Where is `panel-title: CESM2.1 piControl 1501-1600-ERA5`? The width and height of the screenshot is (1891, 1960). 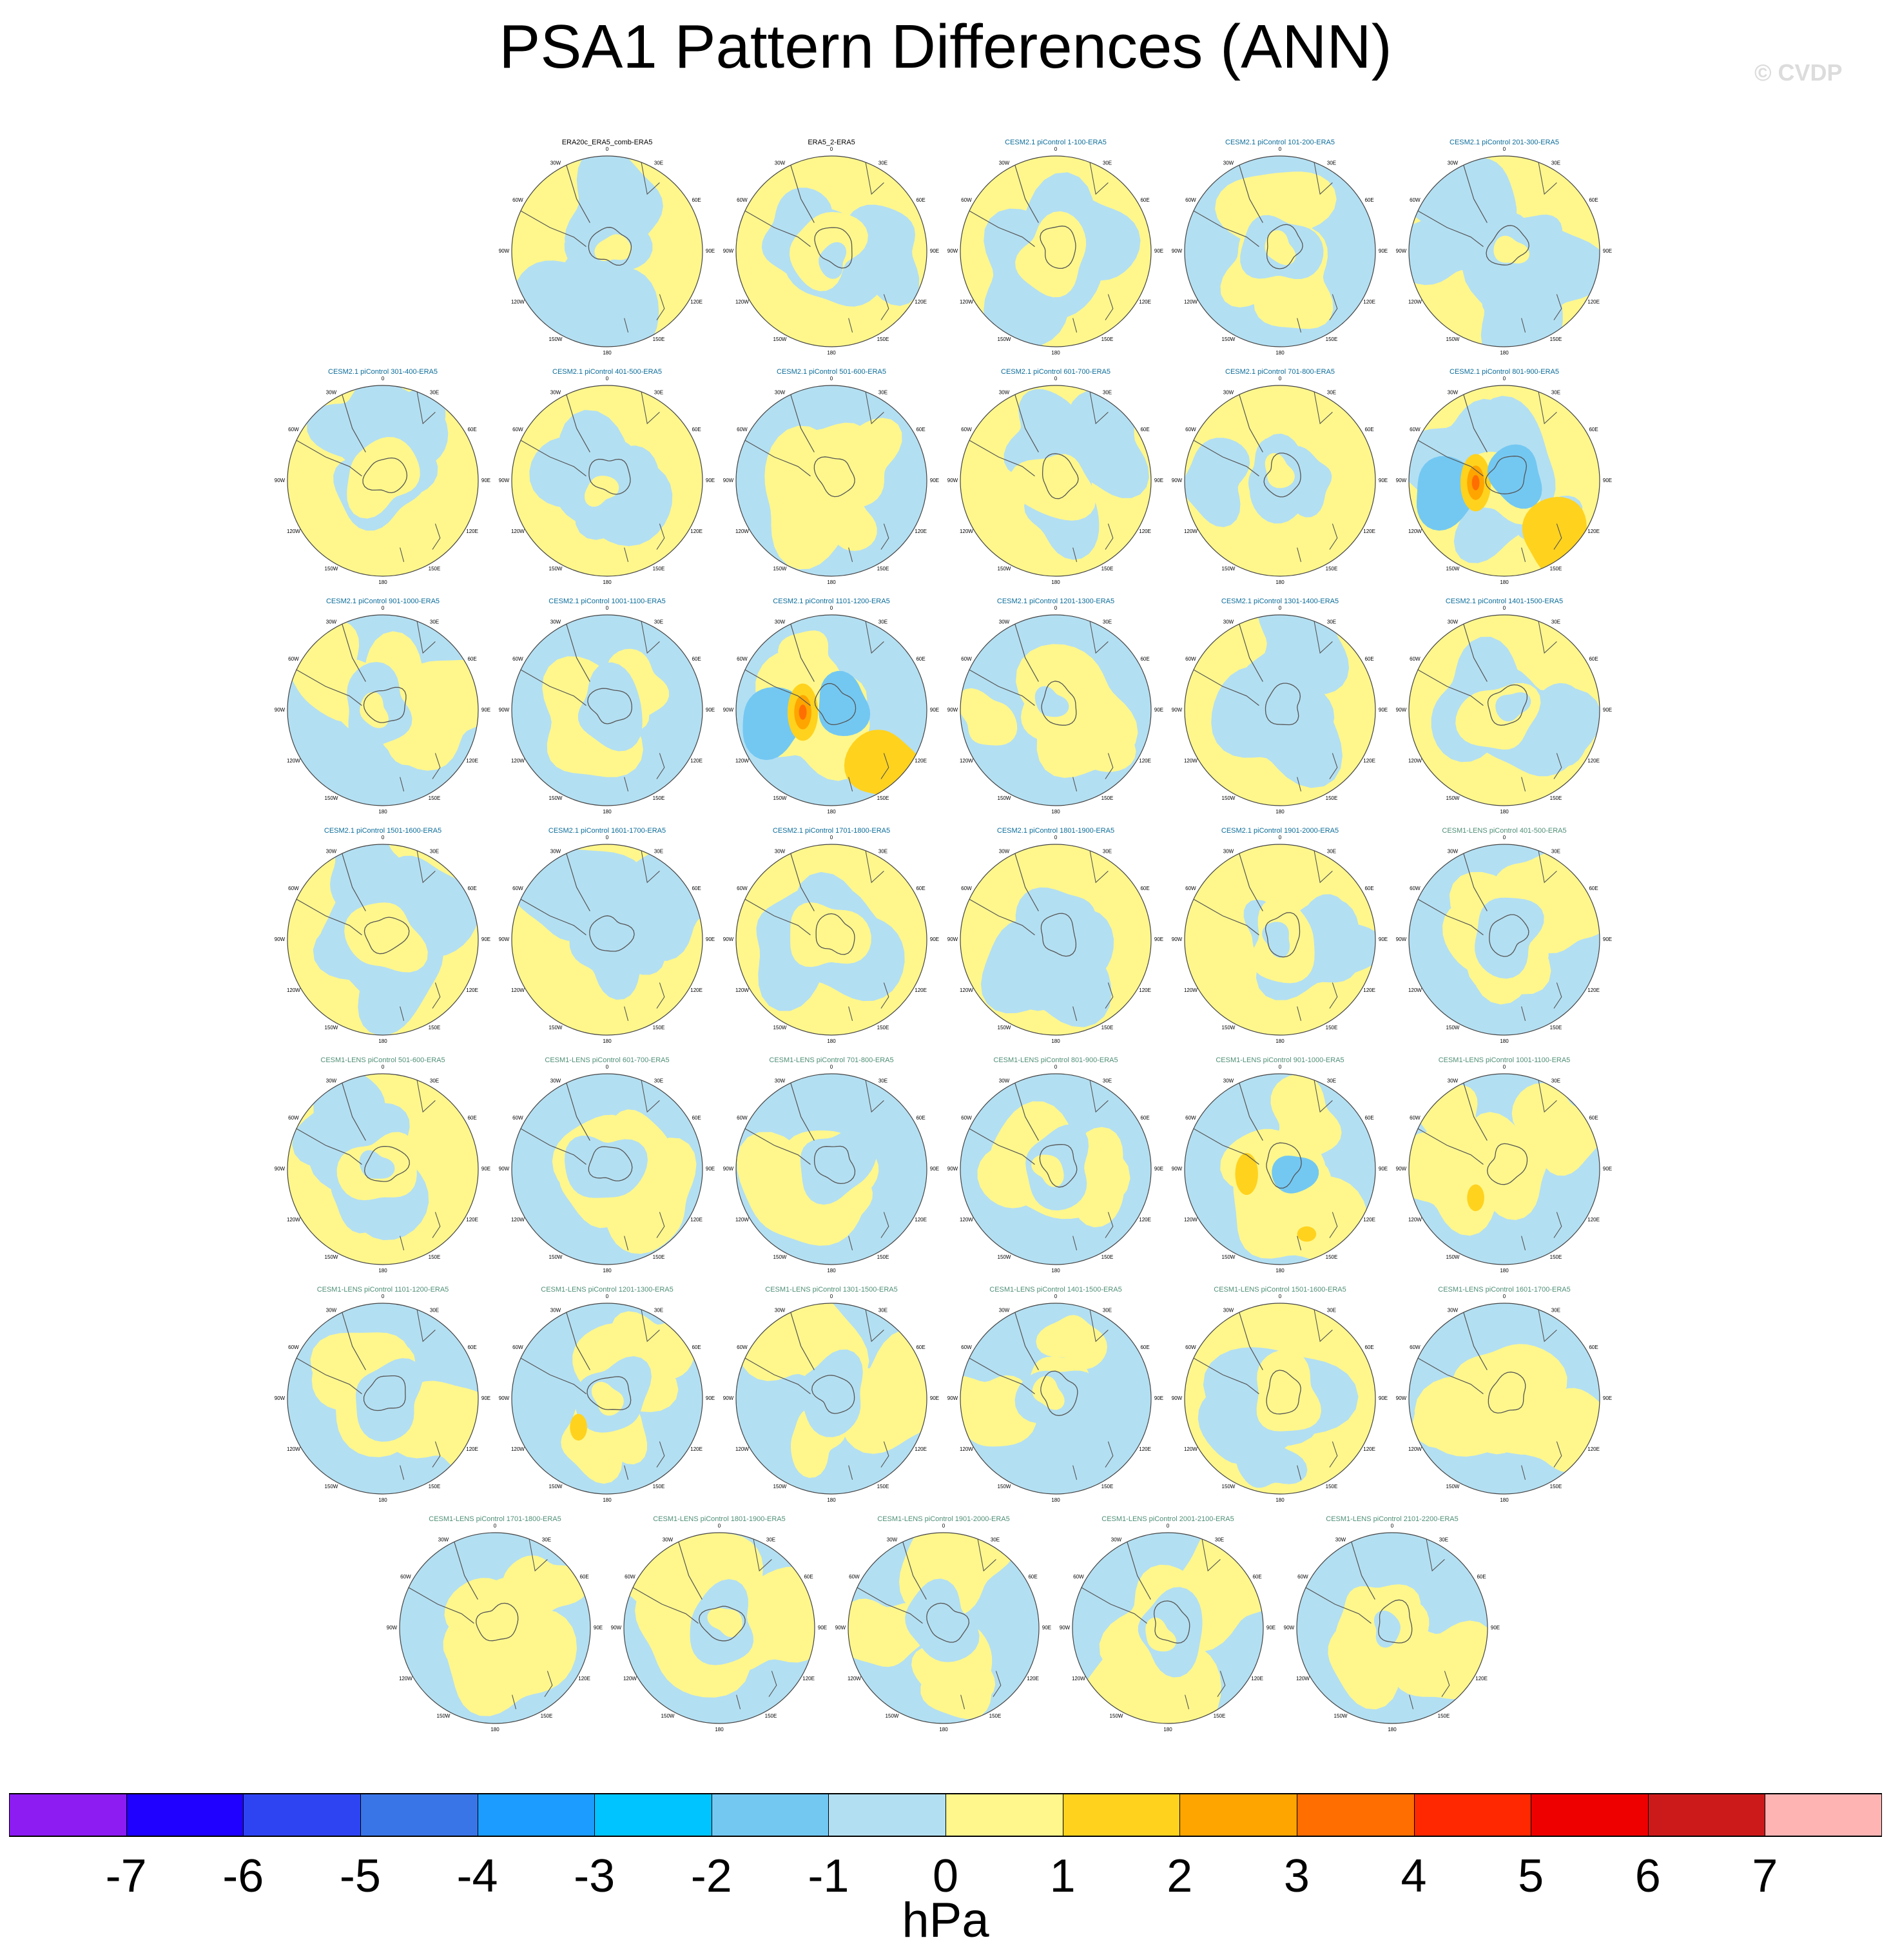
panel-title: CESM2.1 piControl 1501-1600-ERA5 is located at coordinates (382, 831).